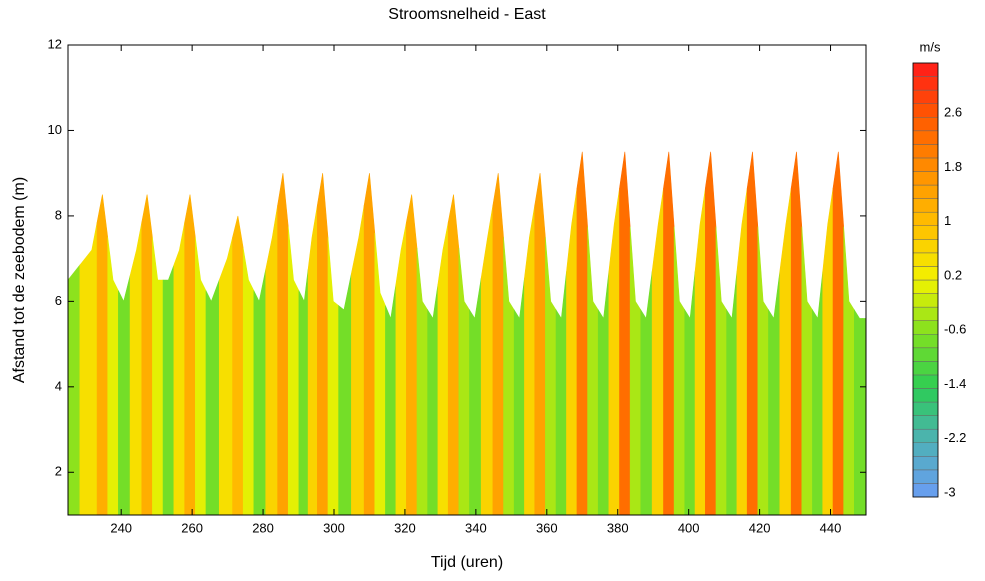 This screenshot has height=581, width=985. What do you see at coordinates (58, 300) in the screenshot?
I see `y-tick-label: 6` at bounding box center [58, 300].